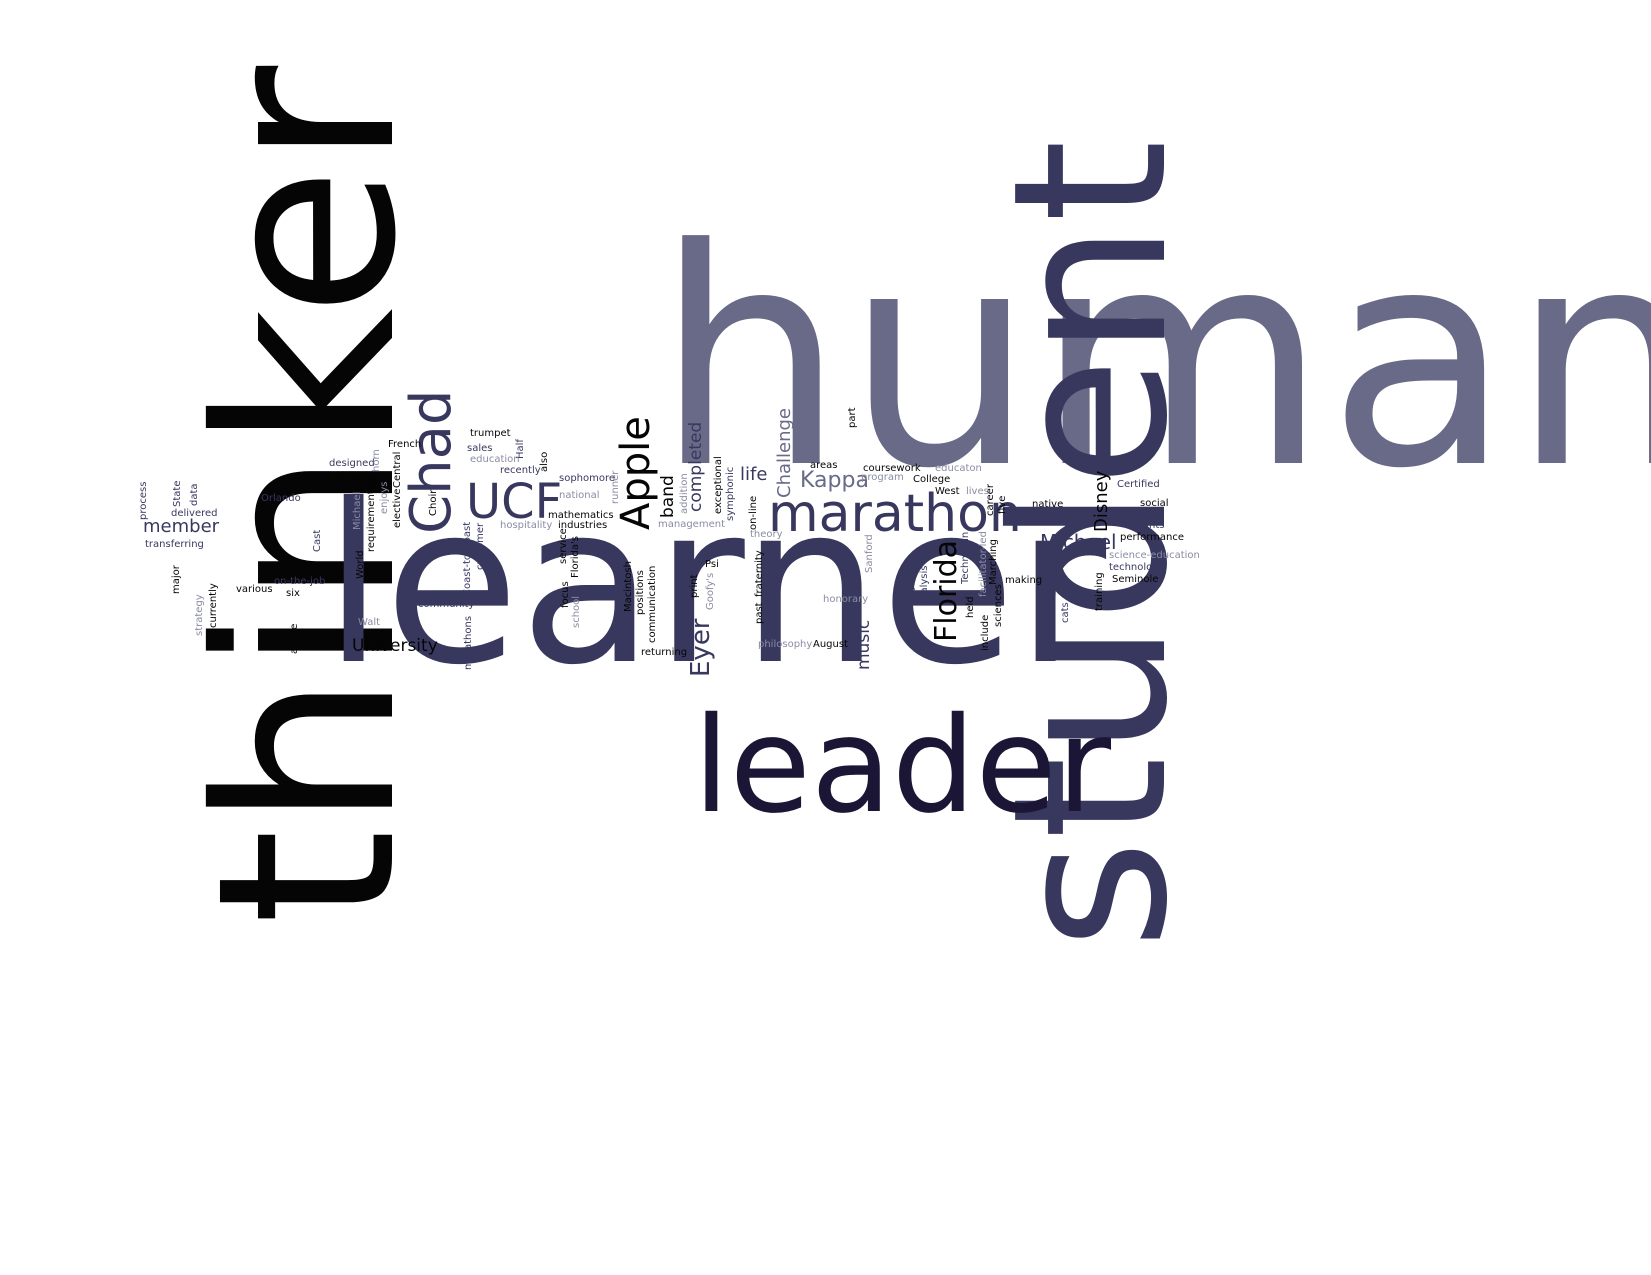  What do you see at coordinates (1002, 504) in the screenshot?
I see `word-five: five` at bounding box center [1002, 504].